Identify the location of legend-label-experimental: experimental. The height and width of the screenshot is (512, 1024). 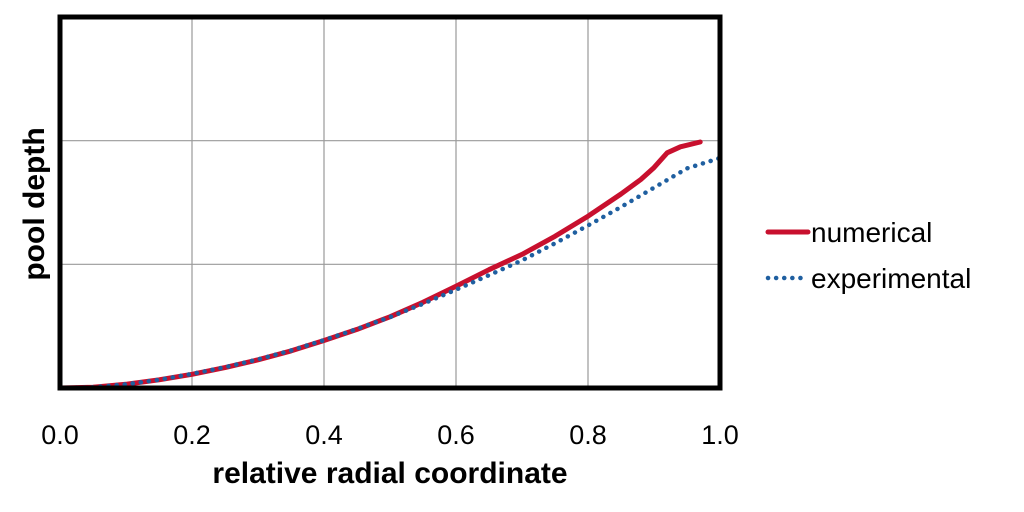
(891, 278).